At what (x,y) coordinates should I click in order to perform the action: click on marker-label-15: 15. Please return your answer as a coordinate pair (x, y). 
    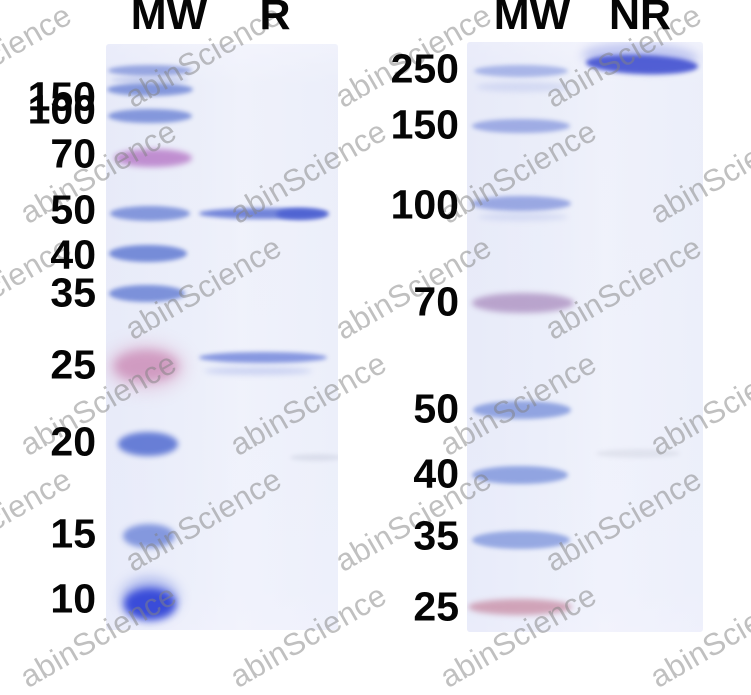
    Looking at the image, I should click on (73, 533).